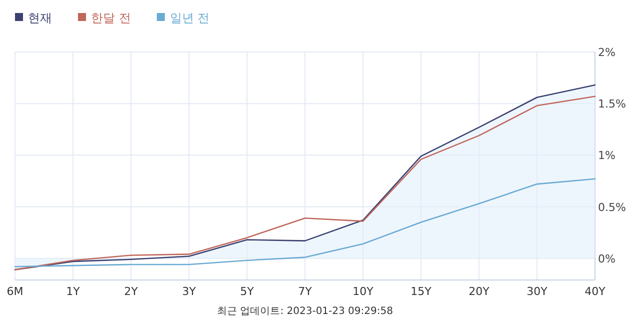 The image size is (641, 330). I want to click on y-tick-label: 2%, so click(607, 52).